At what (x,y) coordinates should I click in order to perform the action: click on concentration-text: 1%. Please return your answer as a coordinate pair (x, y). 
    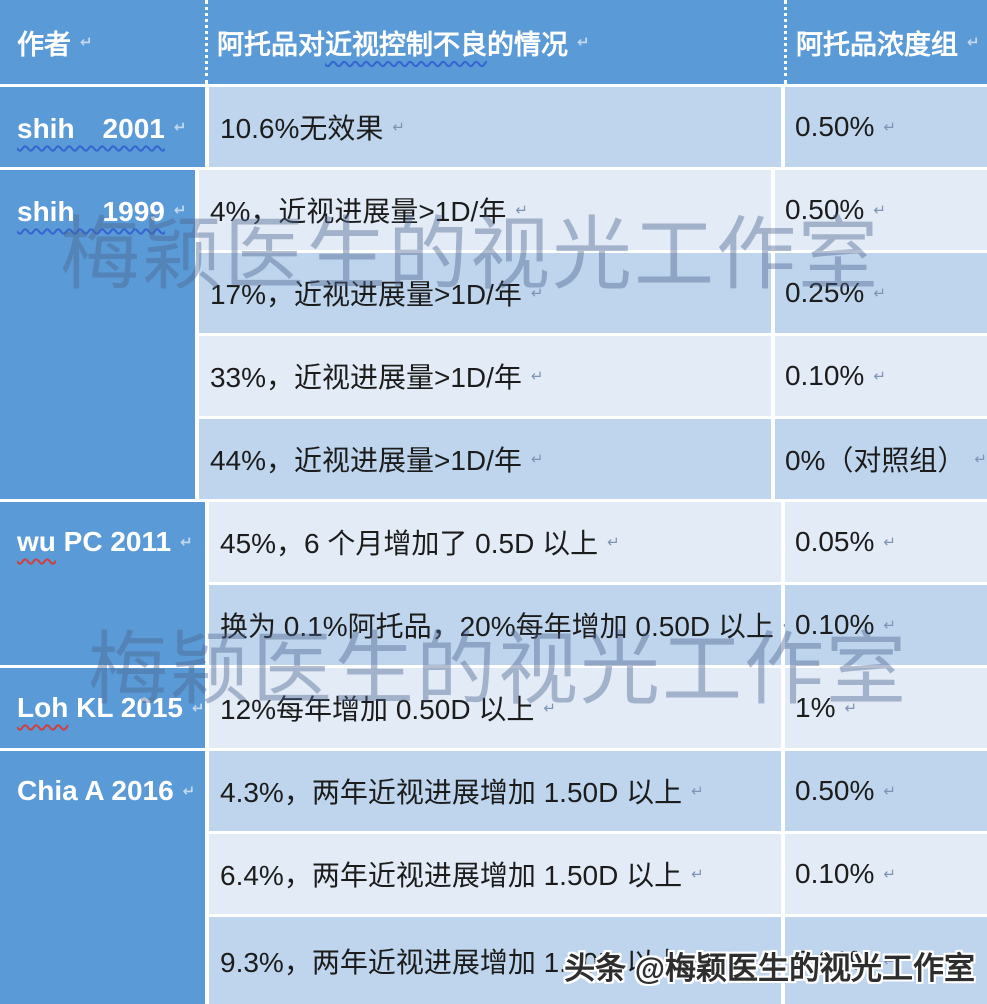
    Looking at the image, I should click on (815, 707).